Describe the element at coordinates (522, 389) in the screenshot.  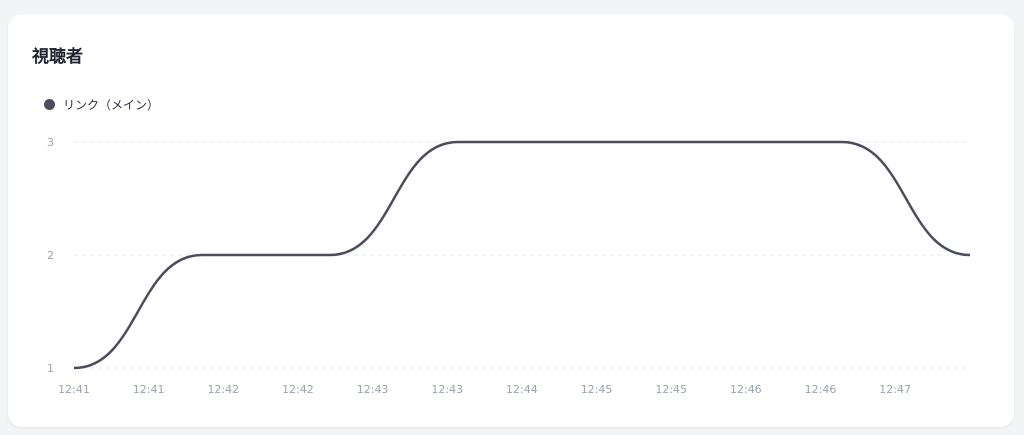
I see `x-tick-label: 12:44` at that location.